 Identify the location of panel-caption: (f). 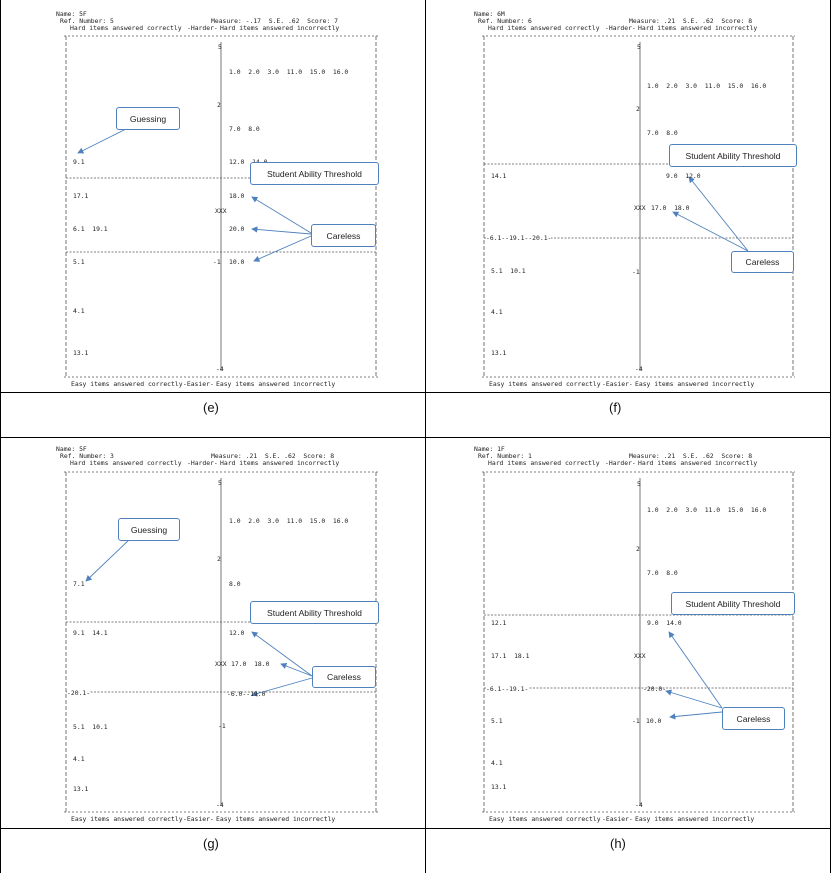
(615, 407).